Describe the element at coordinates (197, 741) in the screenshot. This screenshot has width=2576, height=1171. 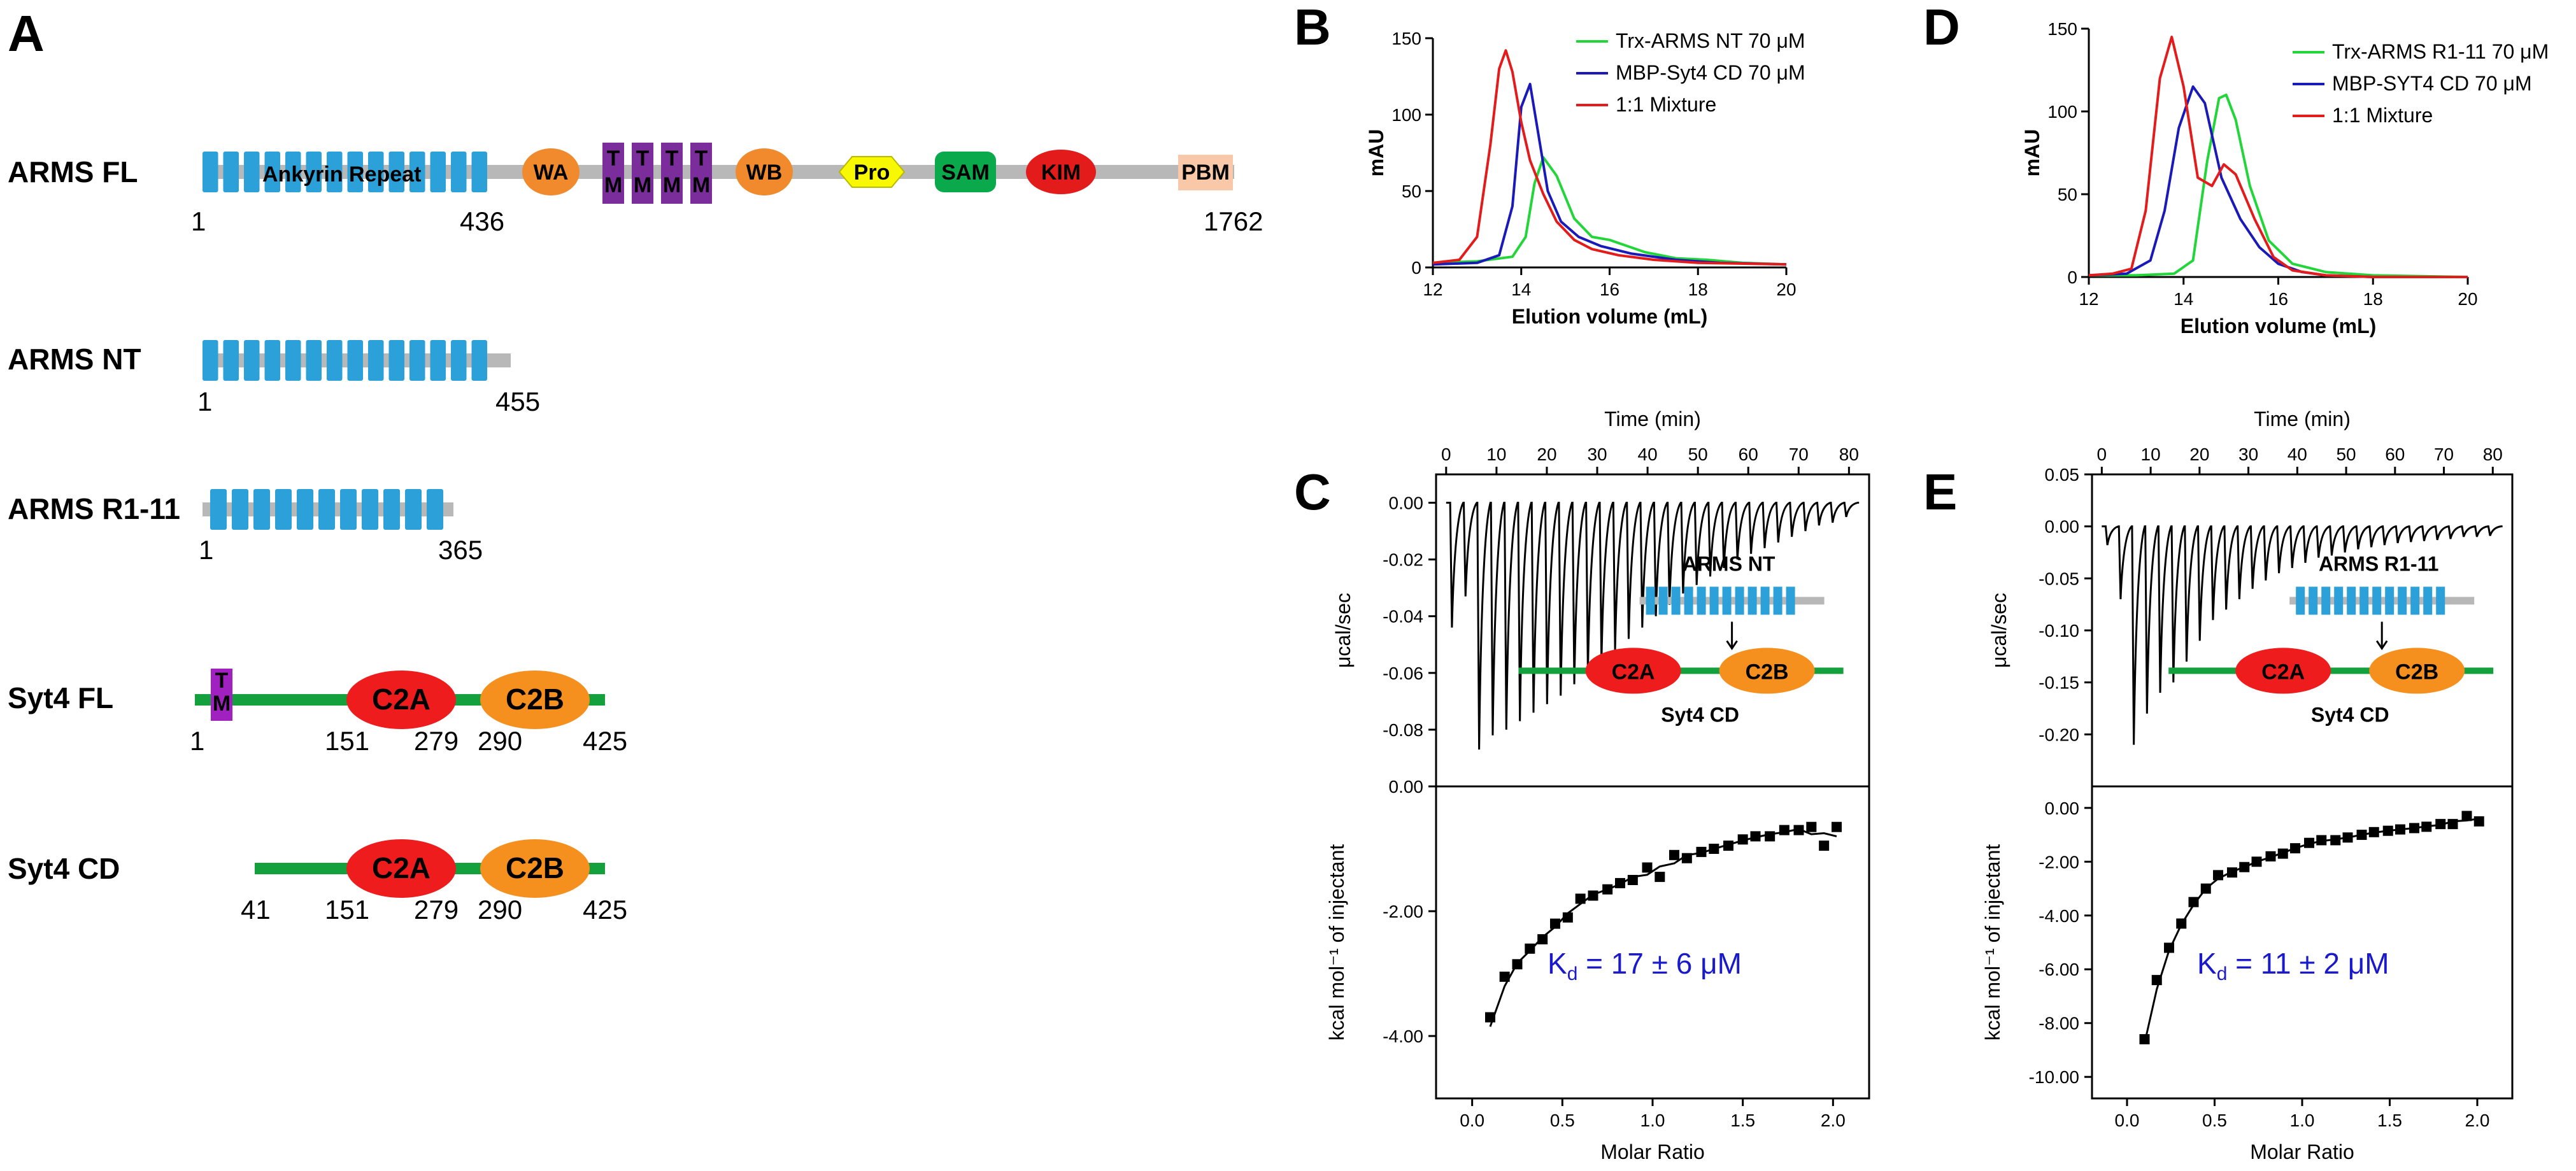
I see `syt4-fl-start: 1` at that location.